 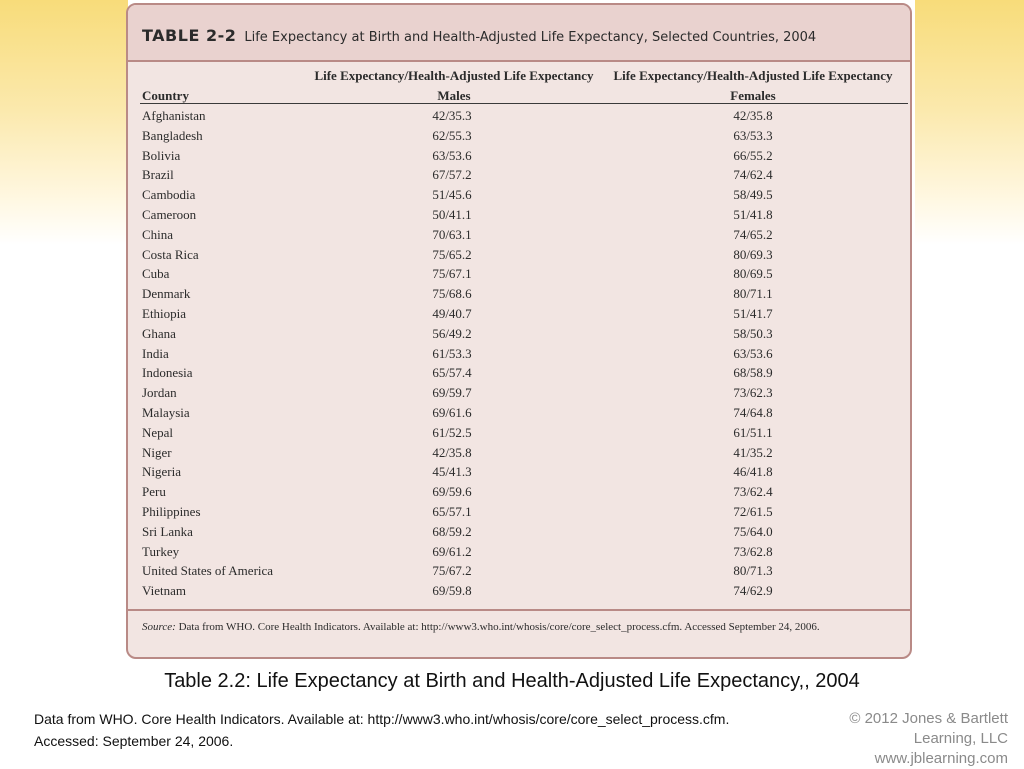 What do you see at coordinates (452, 373) in the screenshot?
I see `cell-males: 65/57.4` at bounding box center [452, 373].